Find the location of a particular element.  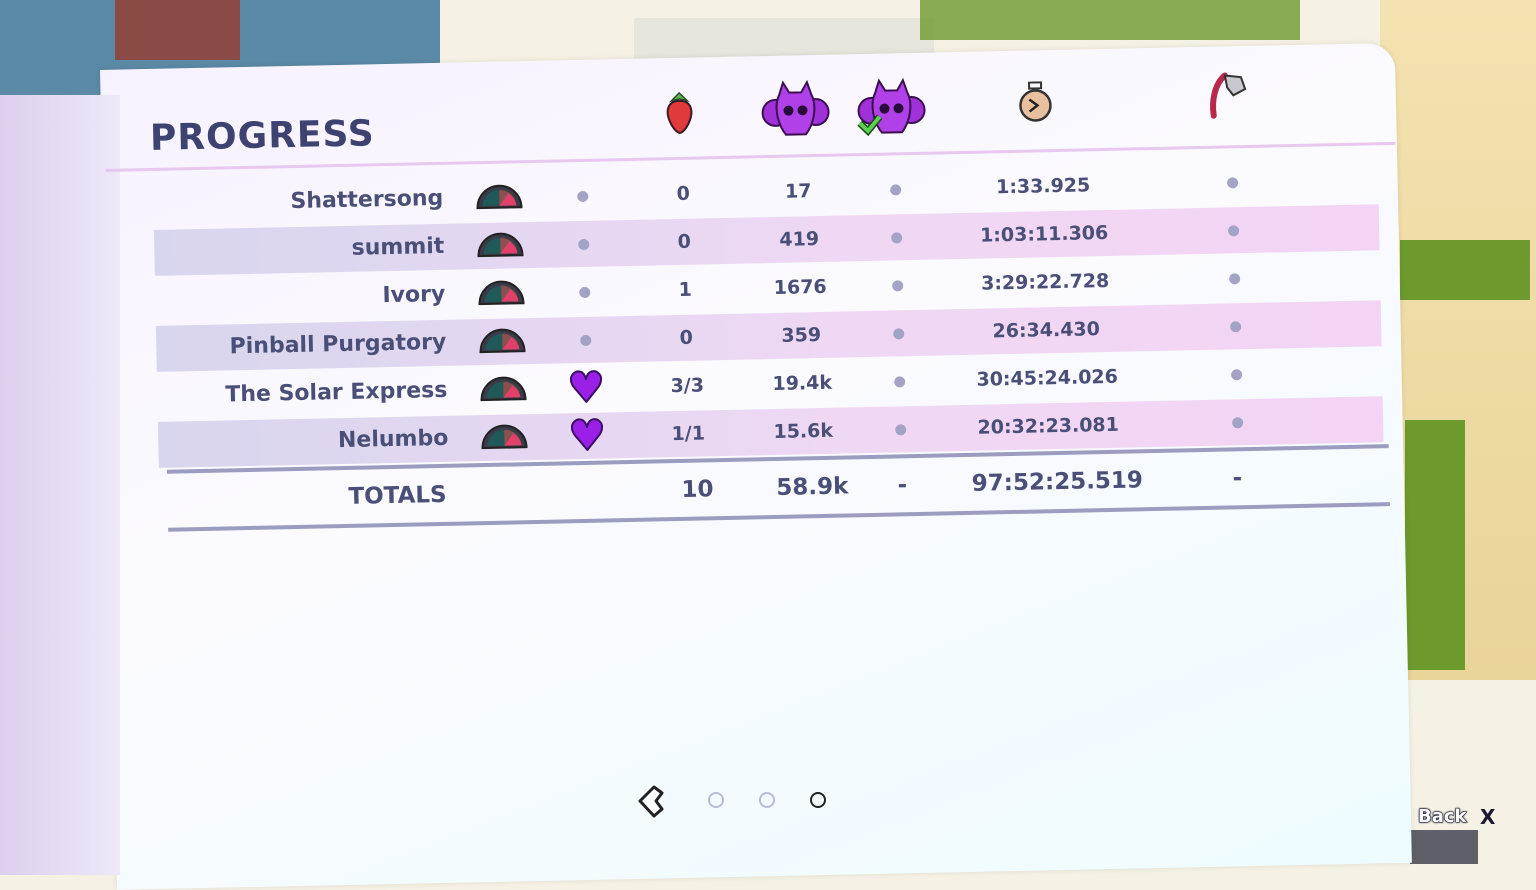

death-count: 19.4k is located at coordinates (802, 383).